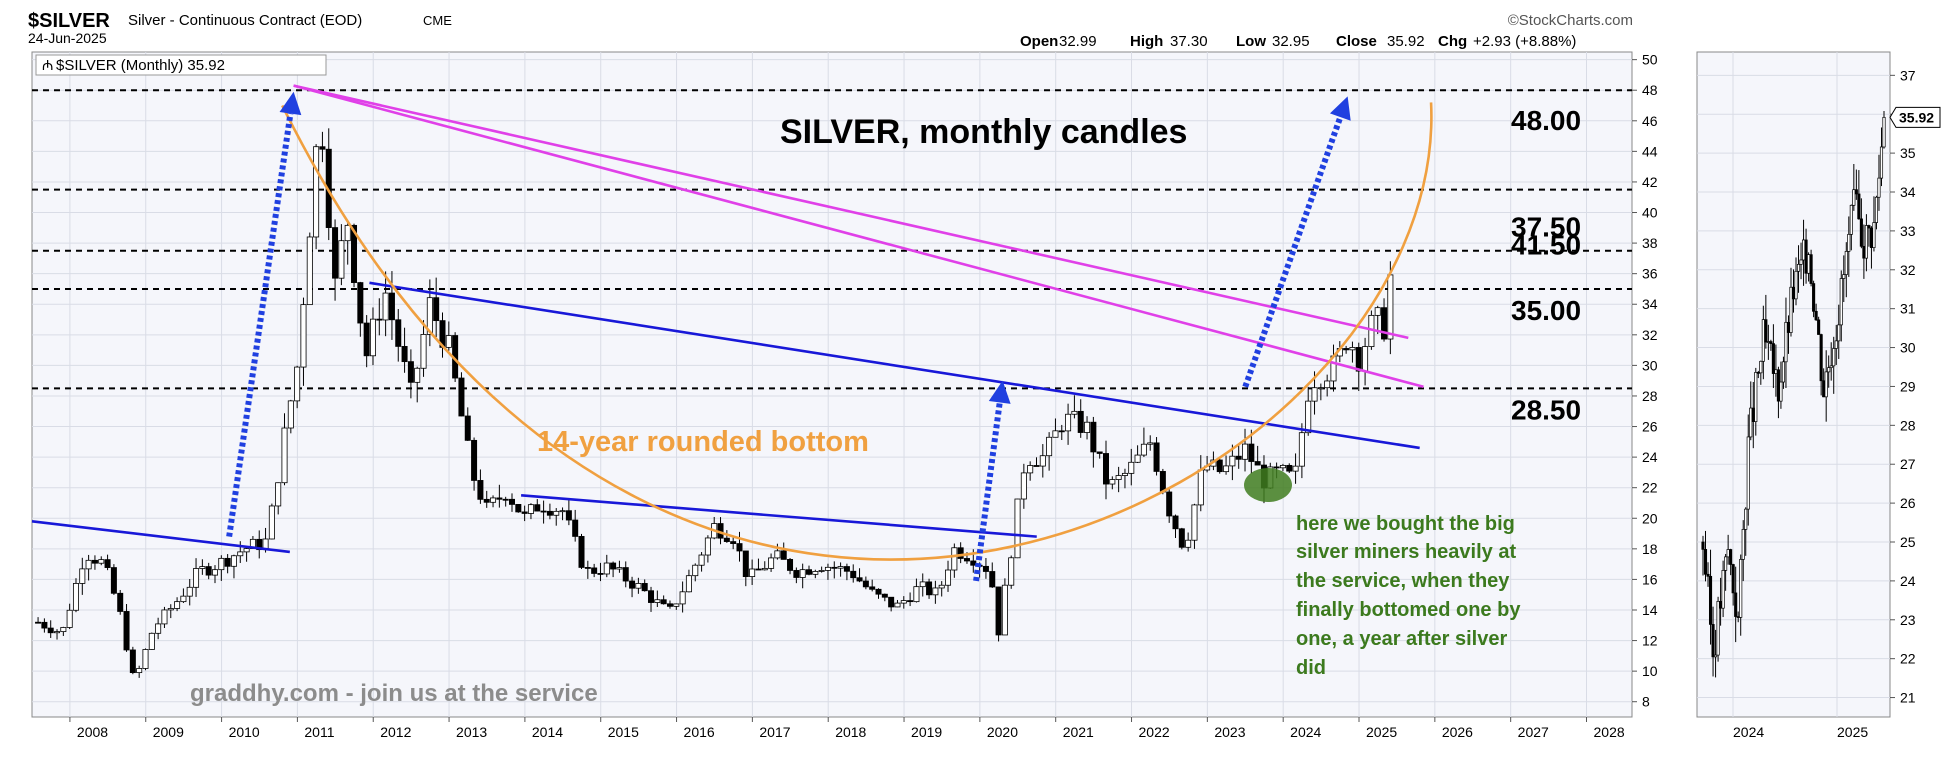 Image resolution: width=1948 pixels, height=757 pixels. What do you see at coordinates (699, 732) in the screenshot?
I see `x-tick-label: 2016` at bounding box center [699, 732].